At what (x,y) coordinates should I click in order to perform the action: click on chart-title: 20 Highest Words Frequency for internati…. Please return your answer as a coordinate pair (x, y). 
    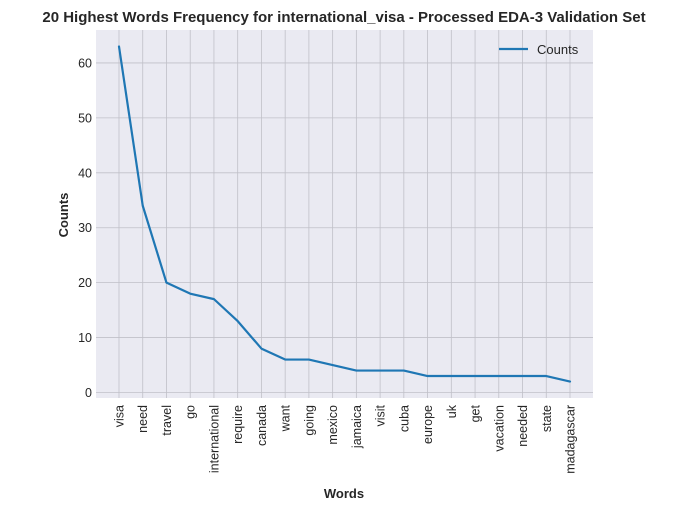
    Looking at the image, I should click on (343, 17).